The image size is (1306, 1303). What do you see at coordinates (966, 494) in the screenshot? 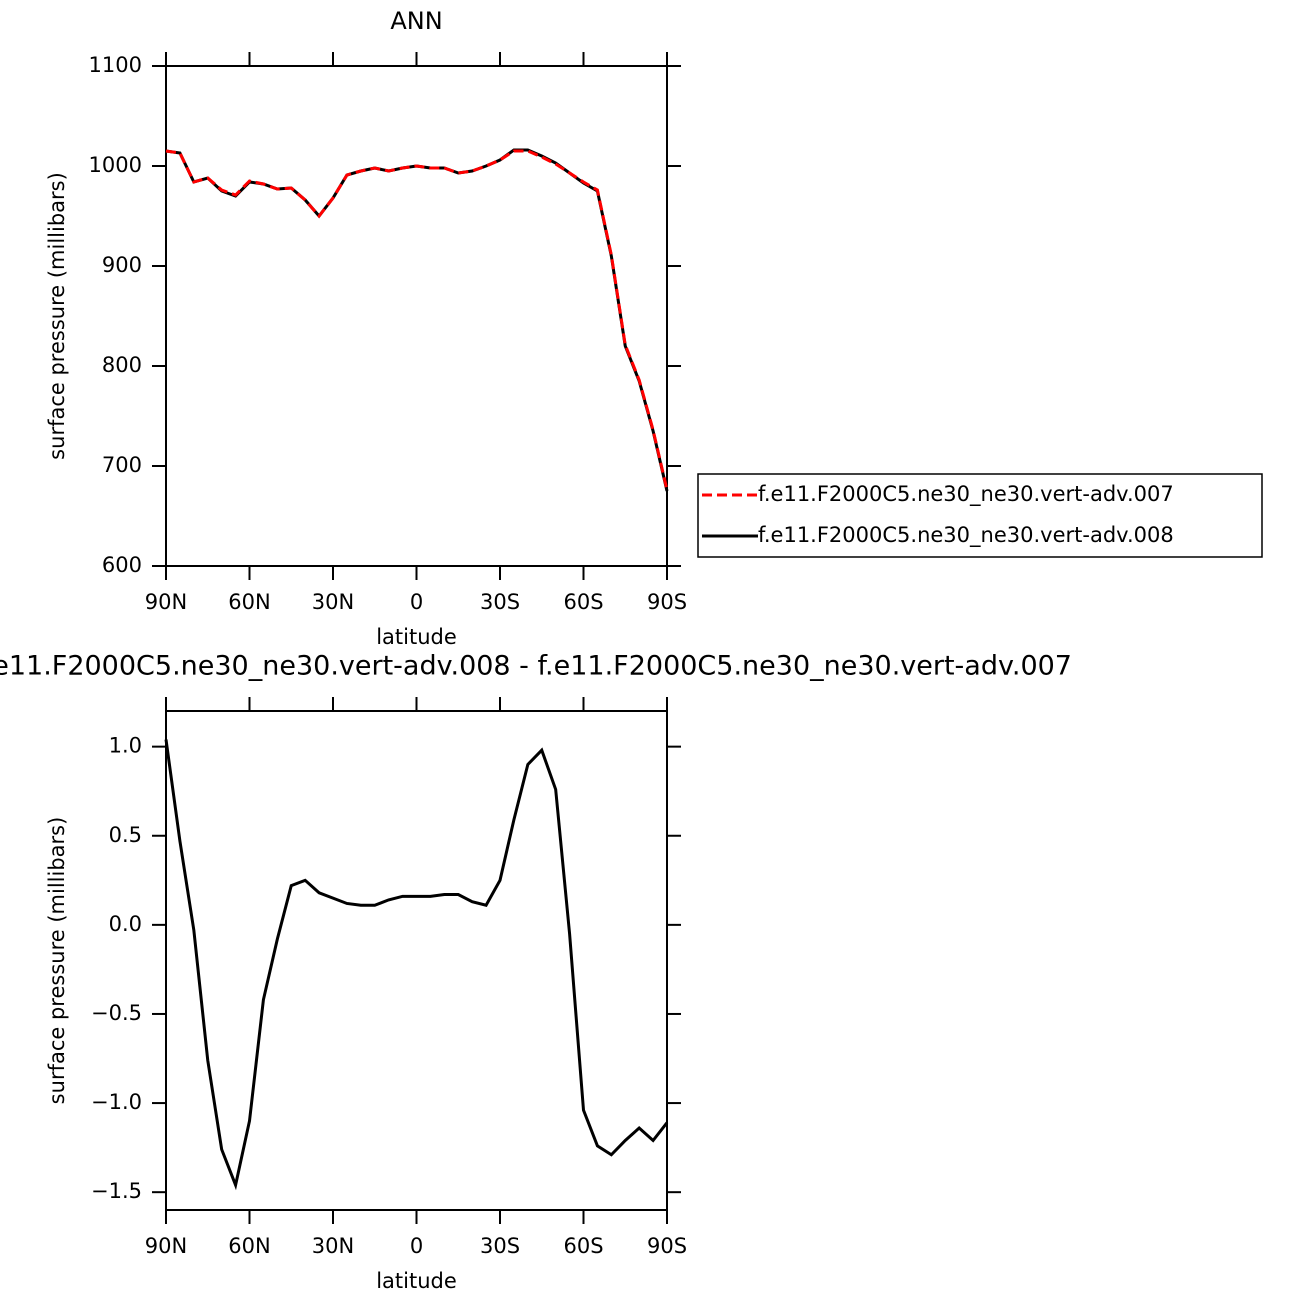
I see `legend-label: f.e11.F2000C5.ne30_ne30.vert-adv.007` at bounding box center [966, 494].